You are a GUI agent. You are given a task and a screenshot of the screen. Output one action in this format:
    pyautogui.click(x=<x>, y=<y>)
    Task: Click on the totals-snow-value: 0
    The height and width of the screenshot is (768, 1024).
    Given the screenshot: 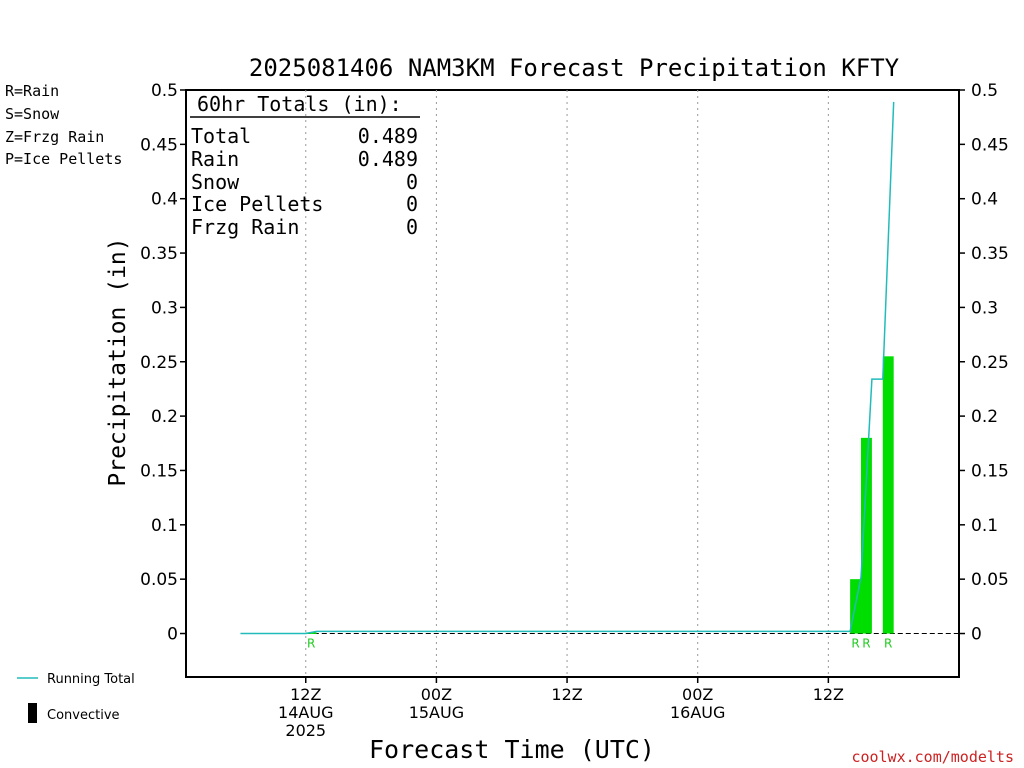 What is the action you would take?
    pyautogui.click(x=412, y=182)
    